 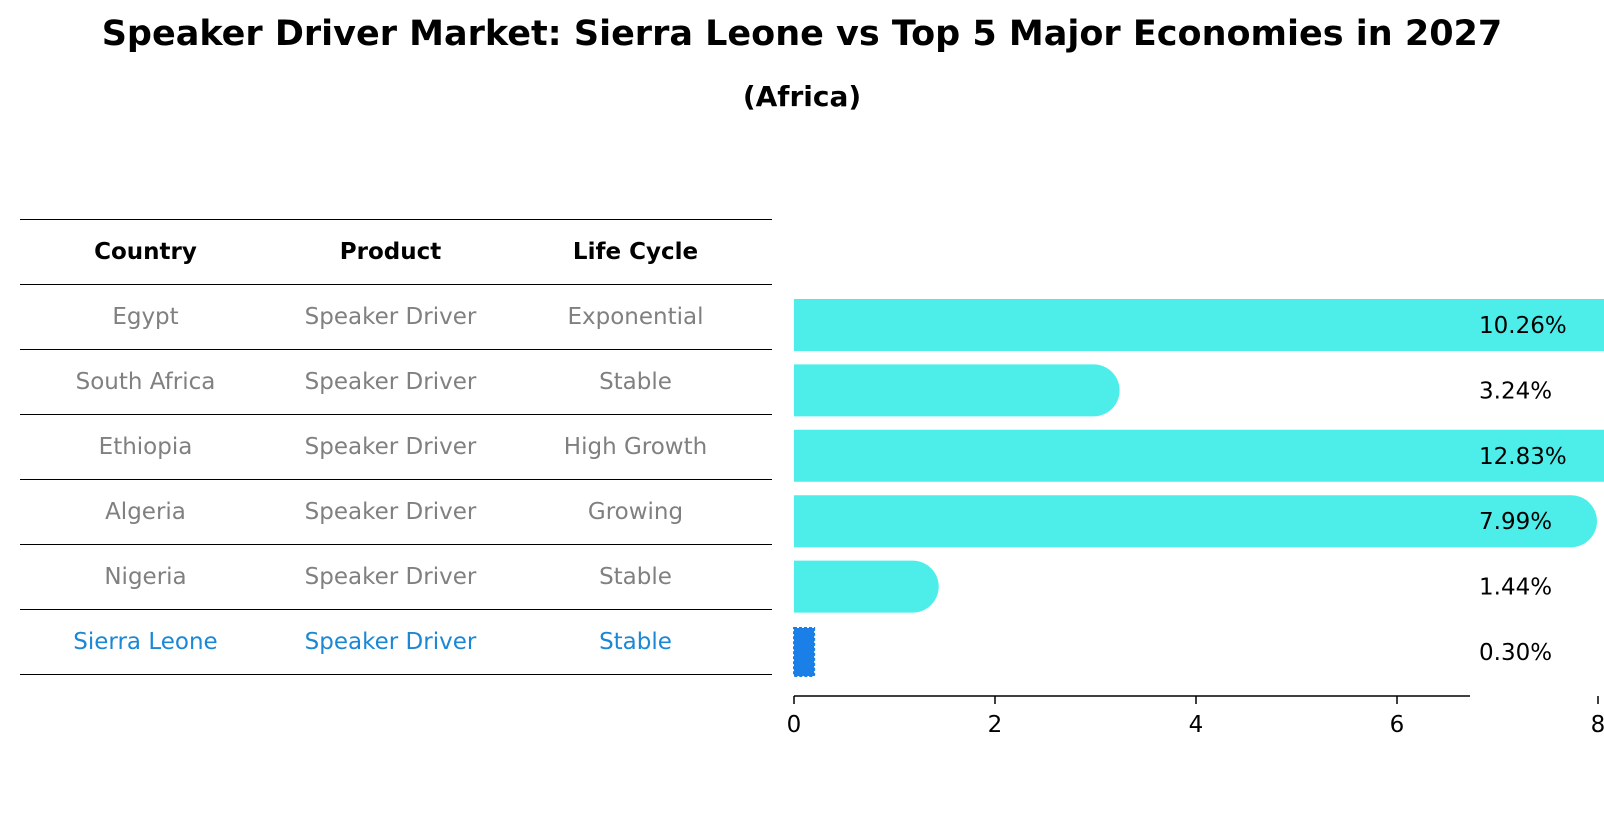 I want to click on row-country: Egypt, so click(x=145, y=317).